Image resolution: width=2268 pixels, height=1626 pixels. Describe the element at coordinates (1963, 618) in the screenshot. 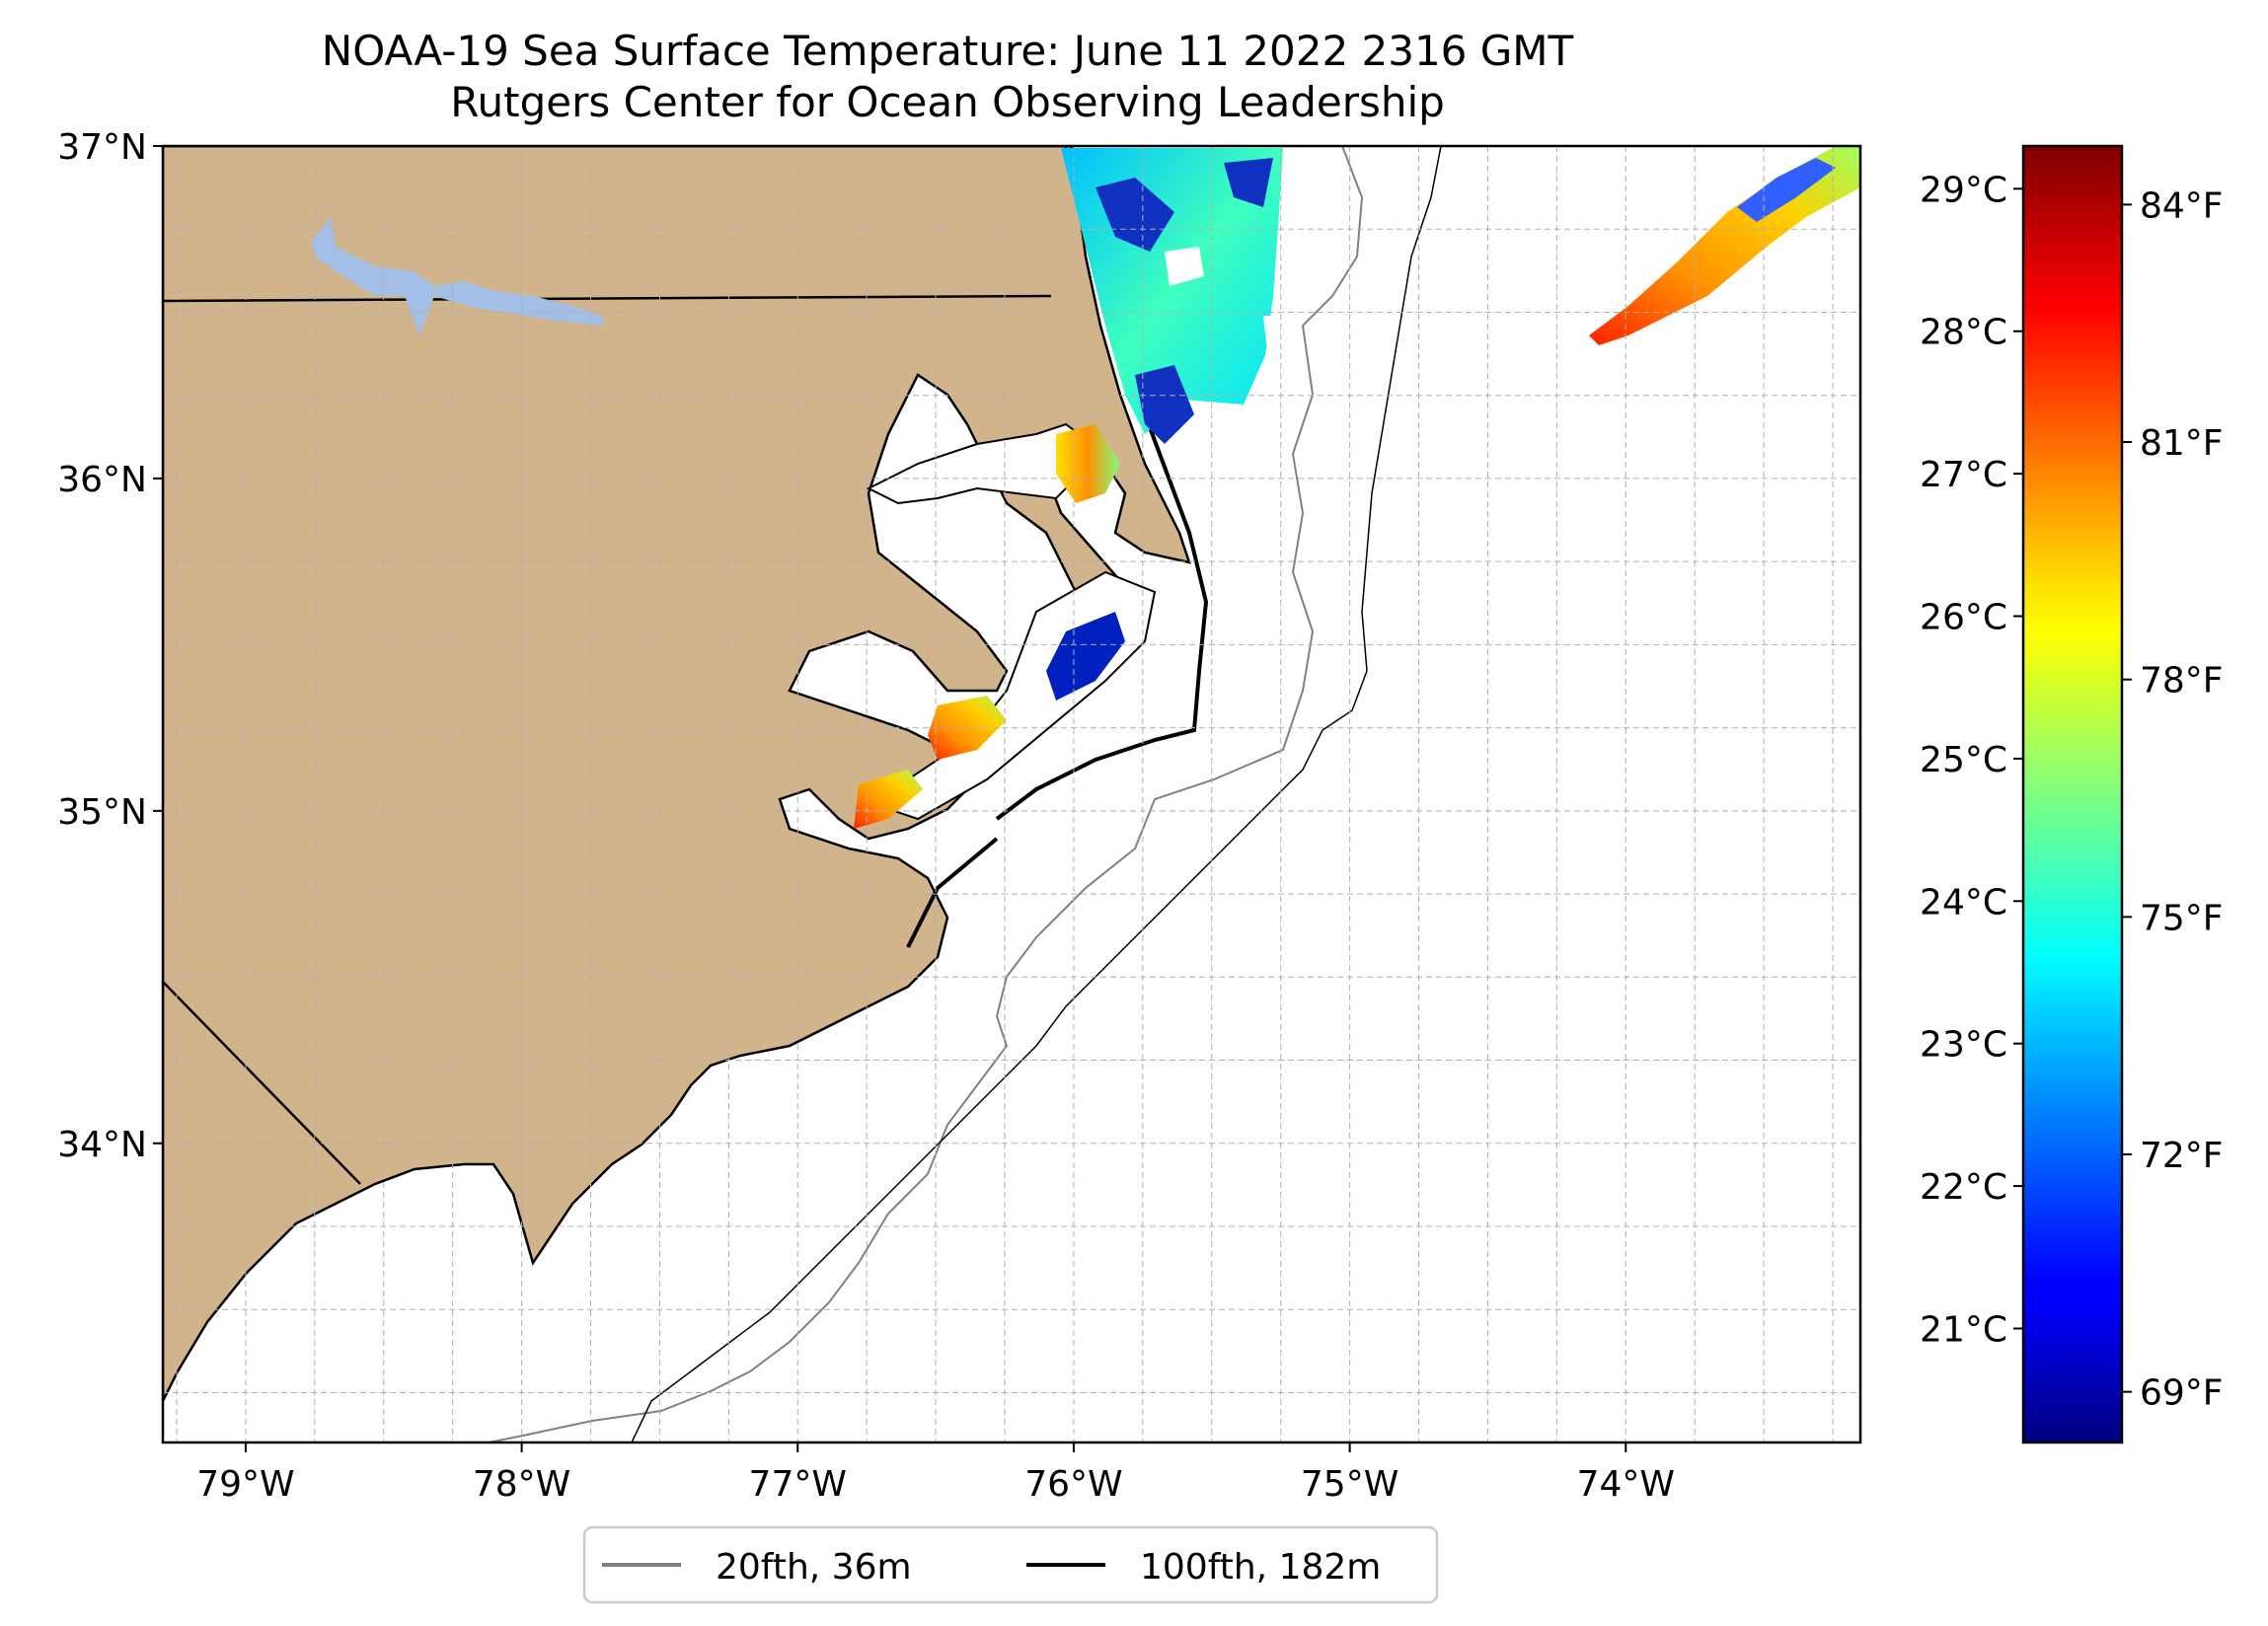

I see `colorbar-celsius-label: 26°C` at that location.